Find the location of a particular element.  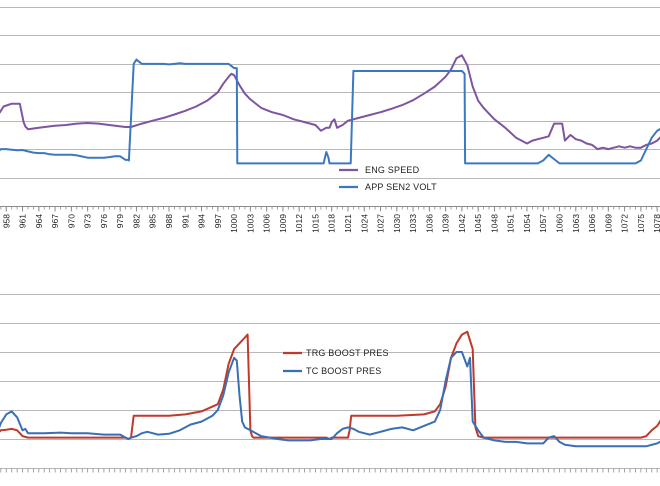

x-tick-label: 973 is located at coordinates (88, 221).